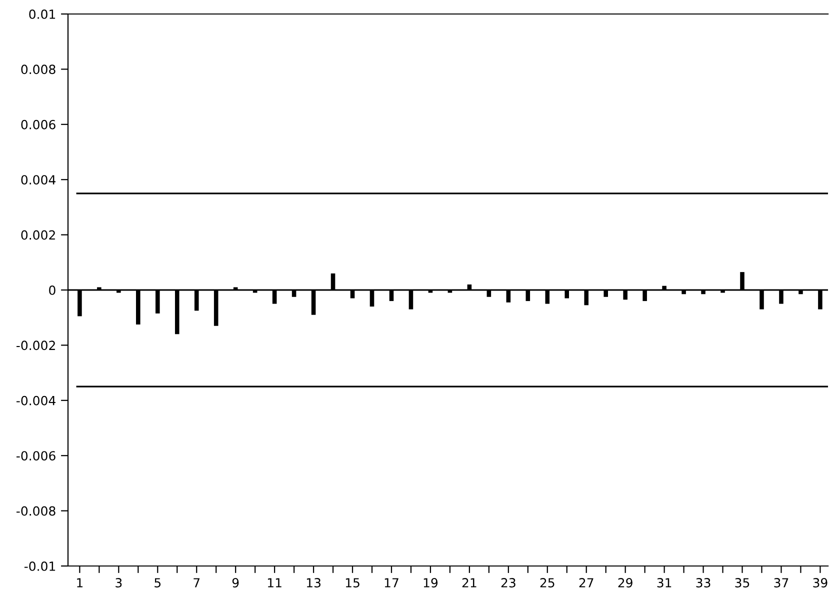 The width and height of the screenshot is (829, 589). I want to click on y-tick-label: -0.002, so click(35, 345).